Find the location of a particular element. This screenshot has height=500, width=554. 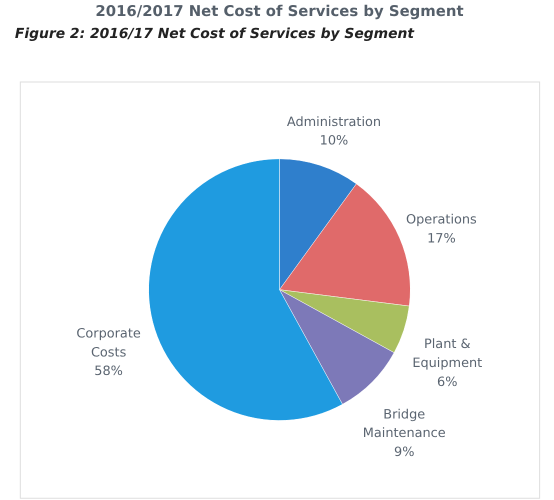

caption: Figure 2: 2016/17 Net Cost of Services by Segment is located at coordinates (215, 34).